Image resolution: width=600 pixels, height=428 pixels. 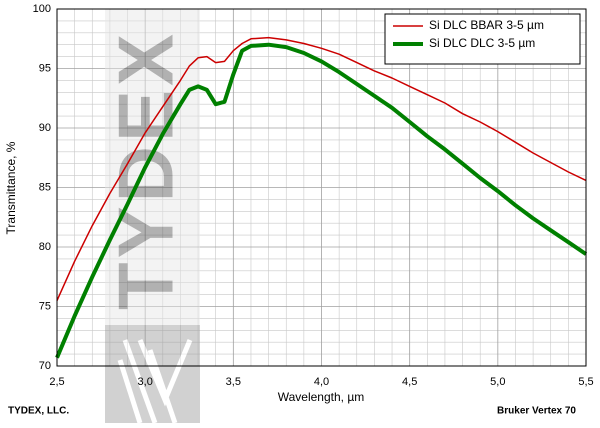 What do you see at coordinates (42, 9) in the screenshot?
I see `y-tick-label: 100` at bounding box center [42, 9].